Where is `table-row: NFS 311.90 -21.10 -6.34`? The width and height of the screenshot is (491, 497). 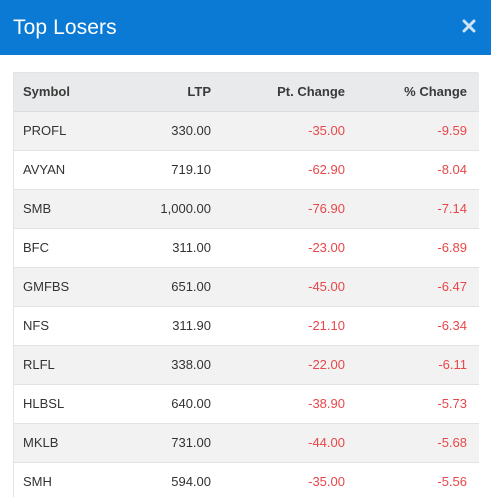
table-row: NFS 311.90 -21.10 -6.34 is located at coordinates (246, 326).